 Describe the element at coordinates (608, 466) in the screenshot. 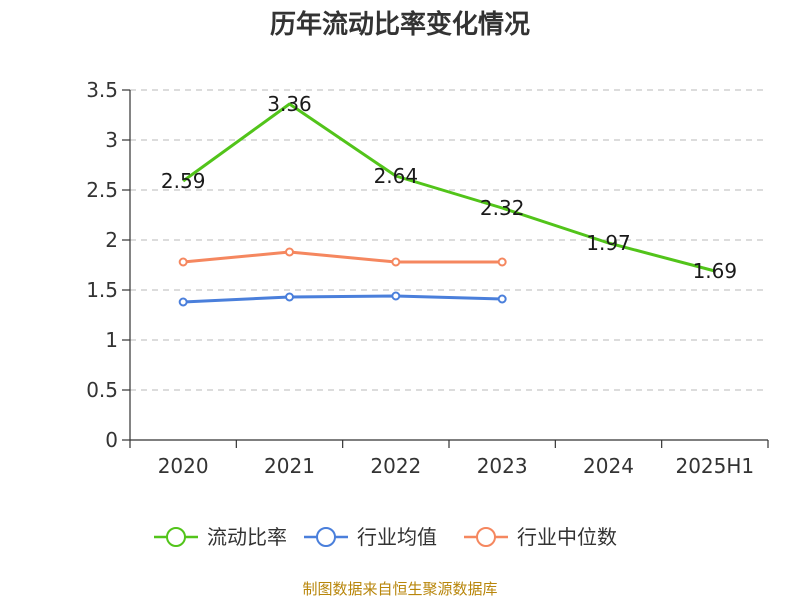

I see `x-tick-label: 2024` at that location.